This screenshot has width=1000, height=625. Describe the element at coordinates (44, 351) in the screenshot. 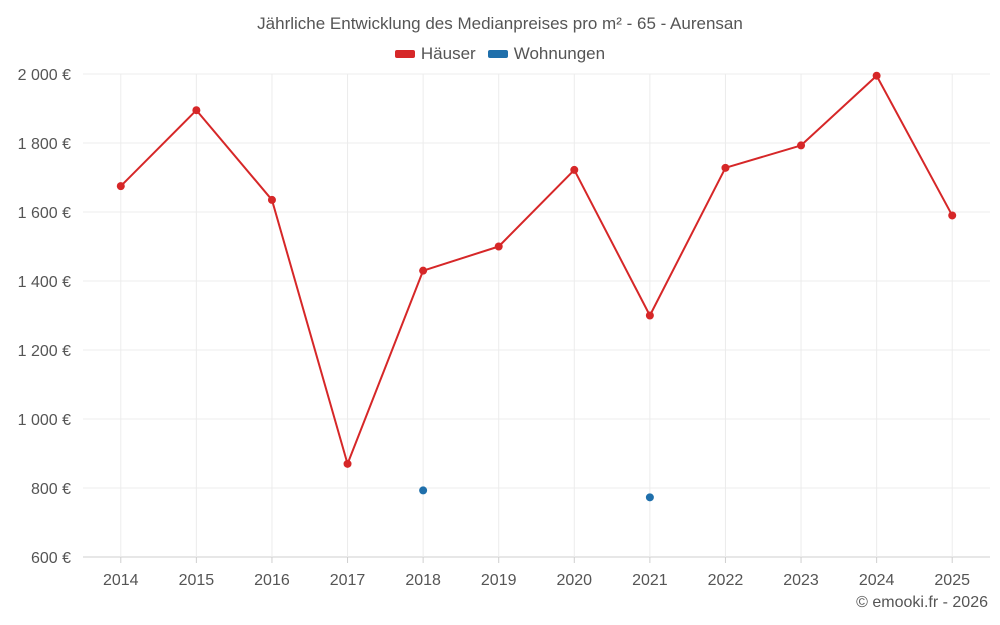

I see `y-tick-label: 1 200 €` at that location.